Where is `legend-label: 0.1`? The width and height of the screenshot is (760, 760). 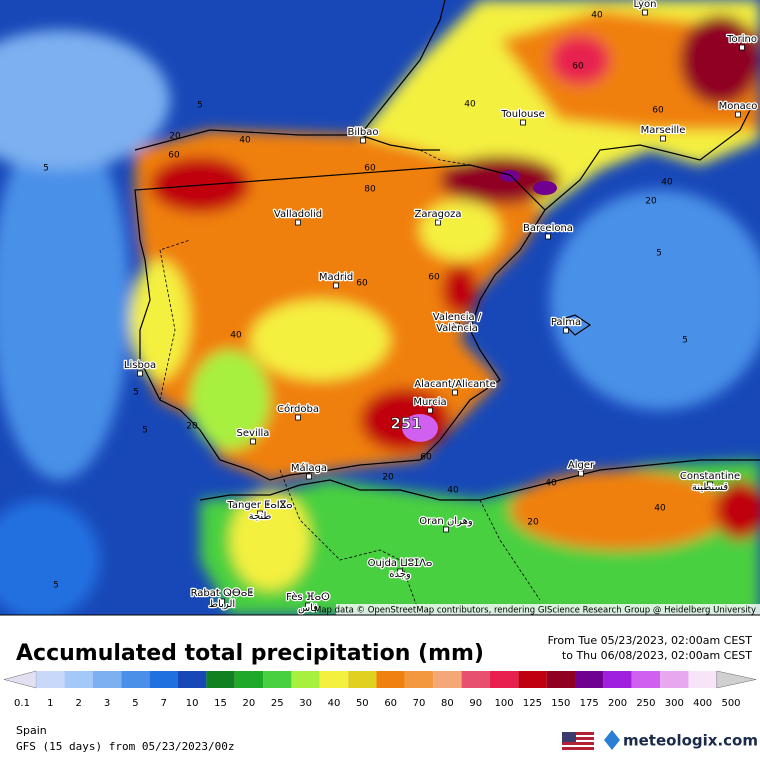
legend-label: 0.1 is located at coordinates (22, 703).